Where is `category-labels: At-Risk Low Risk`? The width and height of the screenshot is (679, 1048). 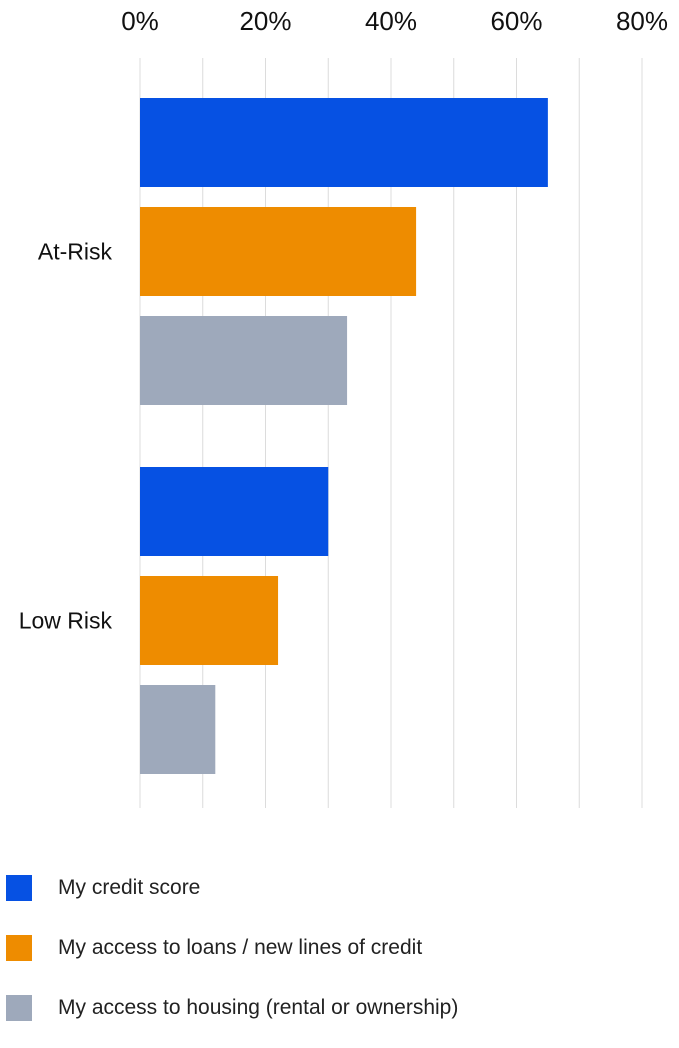
category-labels: At-Risk Low Risk is located at coordinates (66, 436).